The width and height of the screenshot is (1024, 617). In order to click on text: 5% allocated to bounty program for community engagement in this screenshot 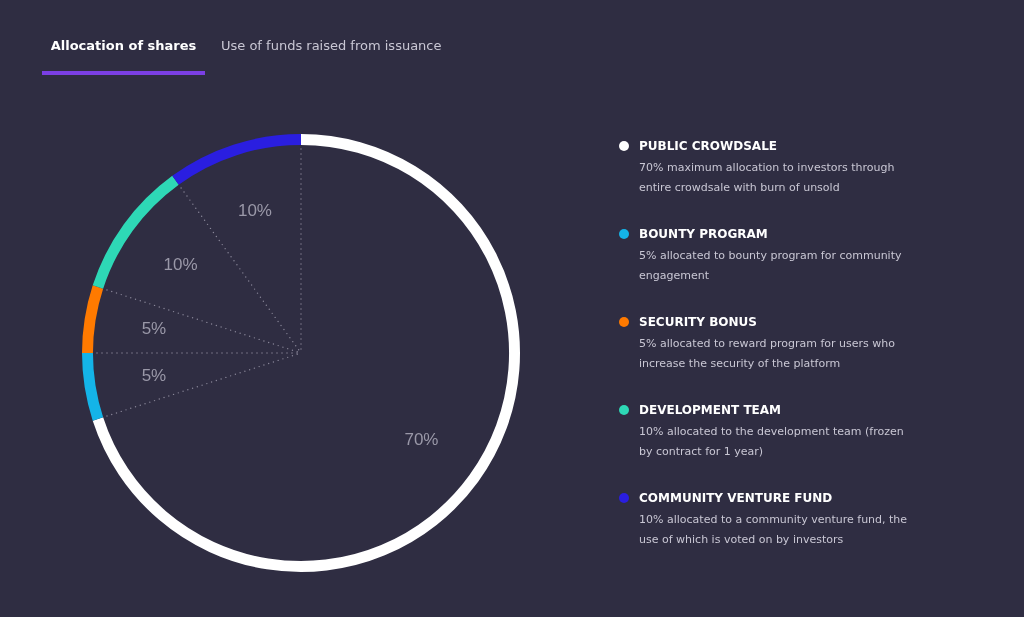, I will do `click(771, 266)`.